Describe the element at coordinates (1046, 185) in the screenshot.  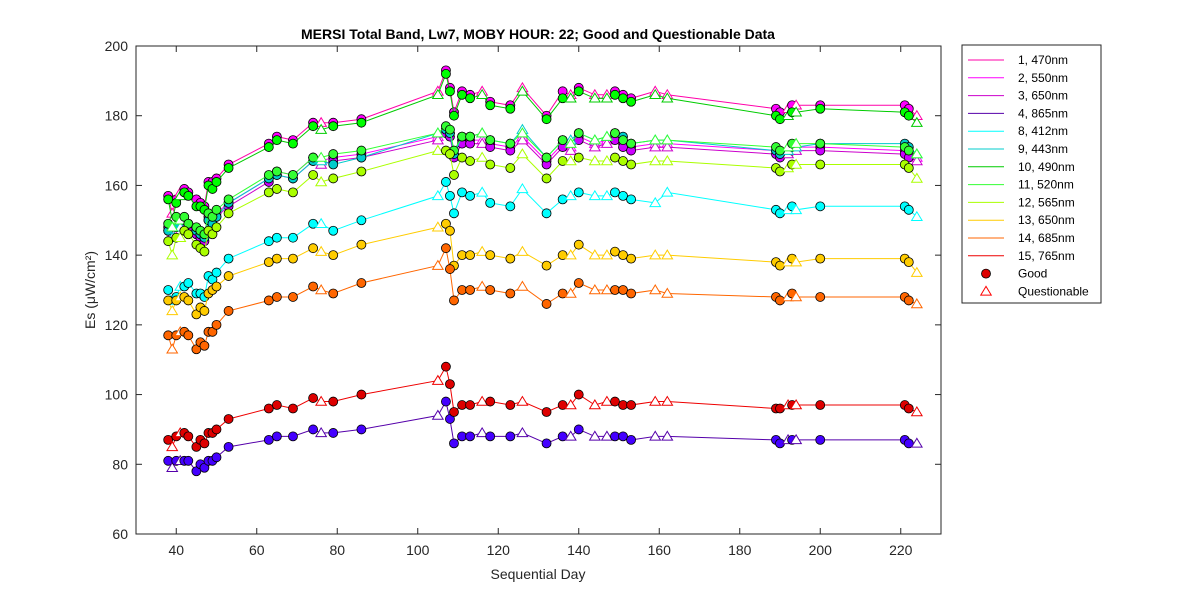
I see `legend-label: 11, 520nm` at that location.